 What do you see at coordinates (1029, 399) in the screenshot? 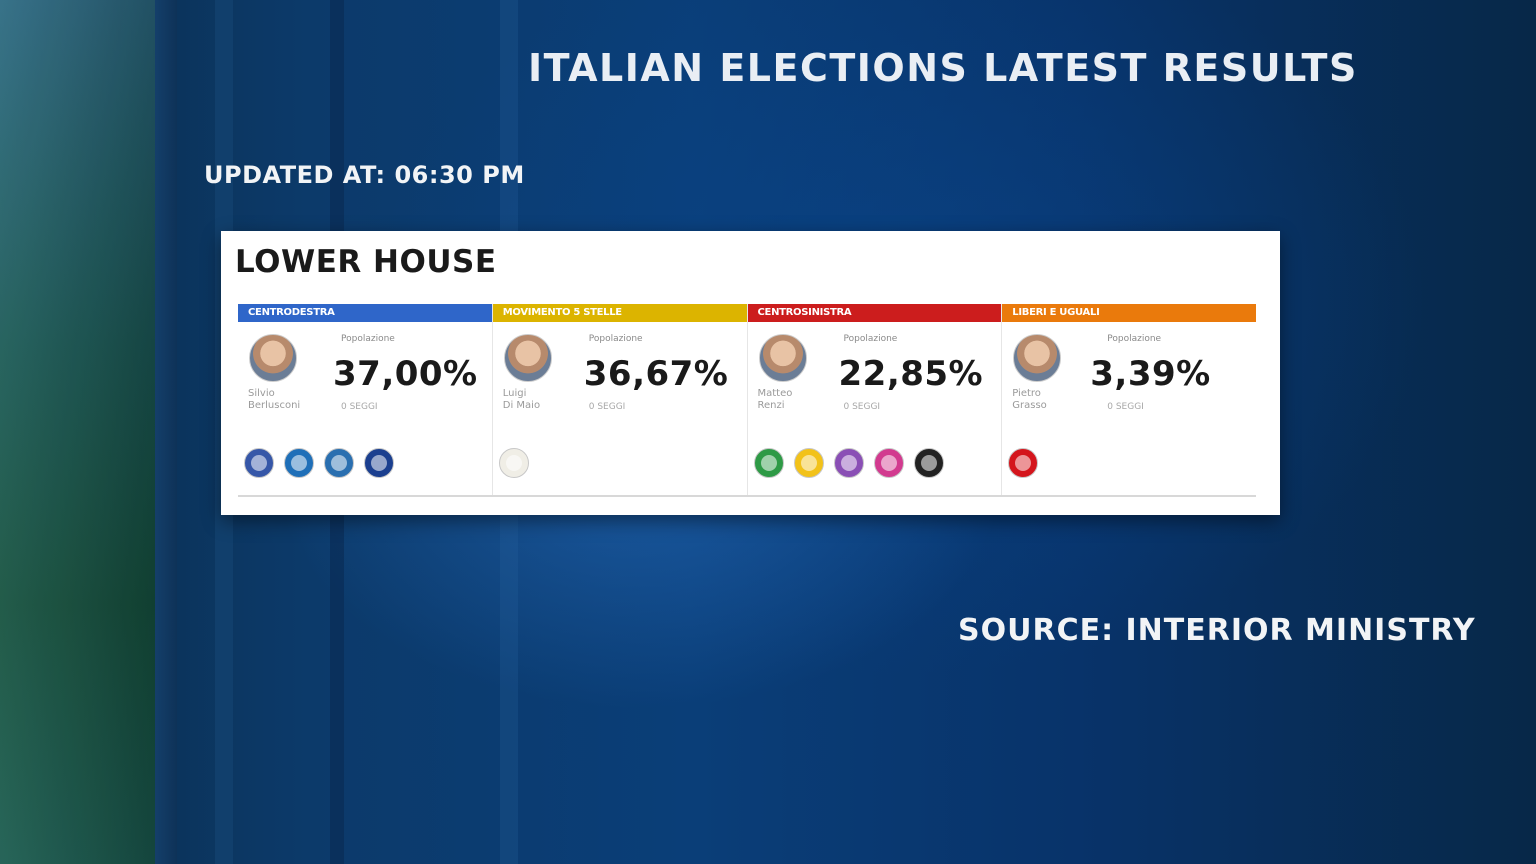
I see `candidate-name: Pietro Grasso` at bounding box center [1029, 399].